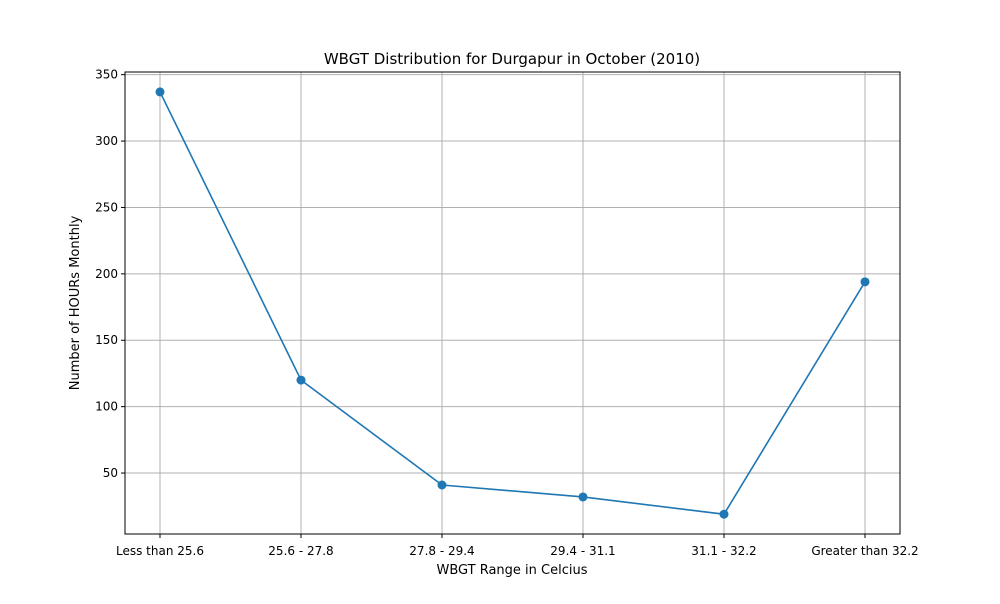  What do you see at coordinates (106, 207) in the screenshot?
I see `y-tick-label: 250` at bounding box center [106, 207].